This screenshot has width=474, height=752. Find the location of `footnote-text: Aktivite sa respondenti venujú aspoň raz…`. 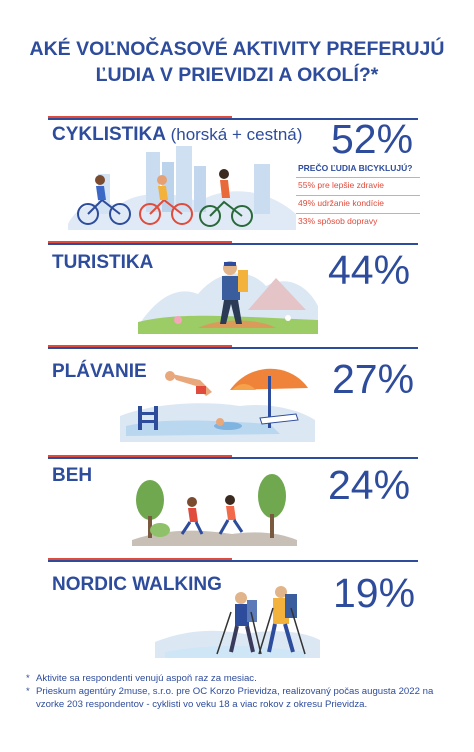

footnote-text: Aktivite sa respondenti venujú aspoň raz… is located at coordinates (146, 678).